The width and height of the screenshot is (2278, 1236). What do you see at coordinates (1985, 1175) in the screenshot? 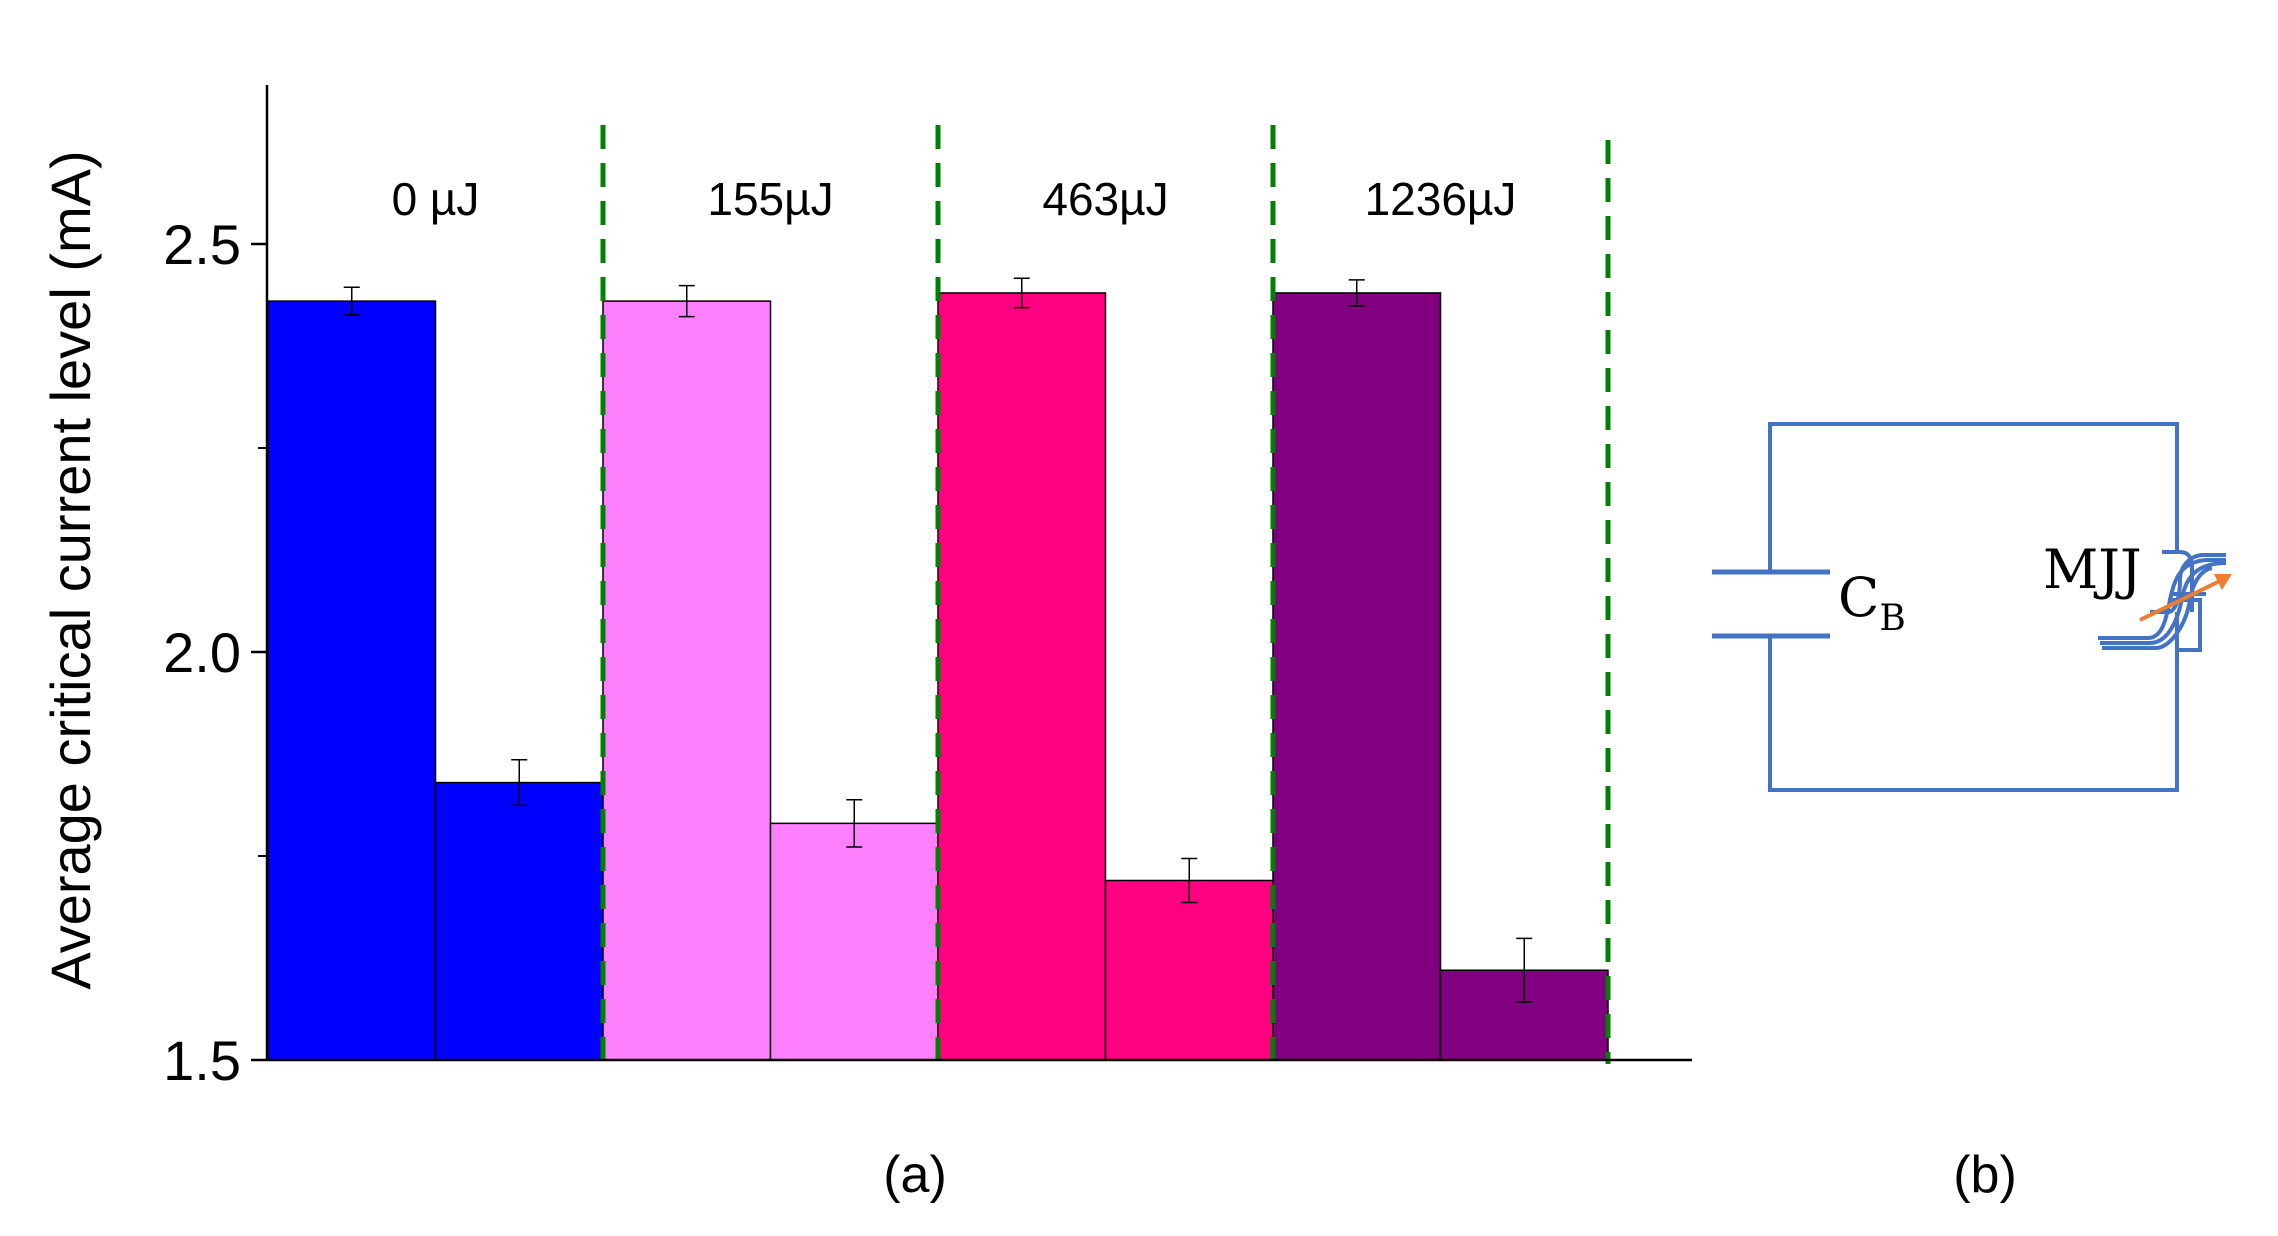
I see `panel-label-b: (b)` at bounding box center [1985, 1175].